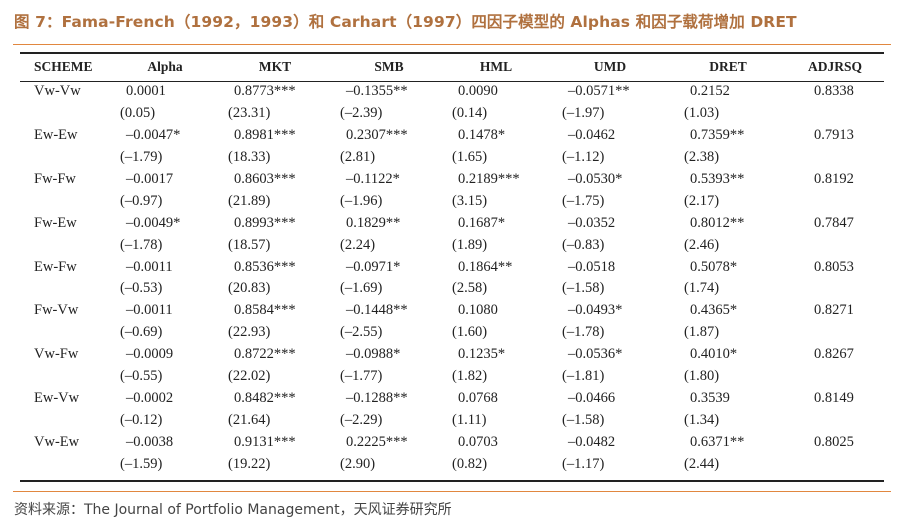 This screenshot has height=530, width=904. What do you see at coordinates (265, 310) in the screenshot?
I see `coefficient-cell: 0.8584***` at bounding box center [265, 310].